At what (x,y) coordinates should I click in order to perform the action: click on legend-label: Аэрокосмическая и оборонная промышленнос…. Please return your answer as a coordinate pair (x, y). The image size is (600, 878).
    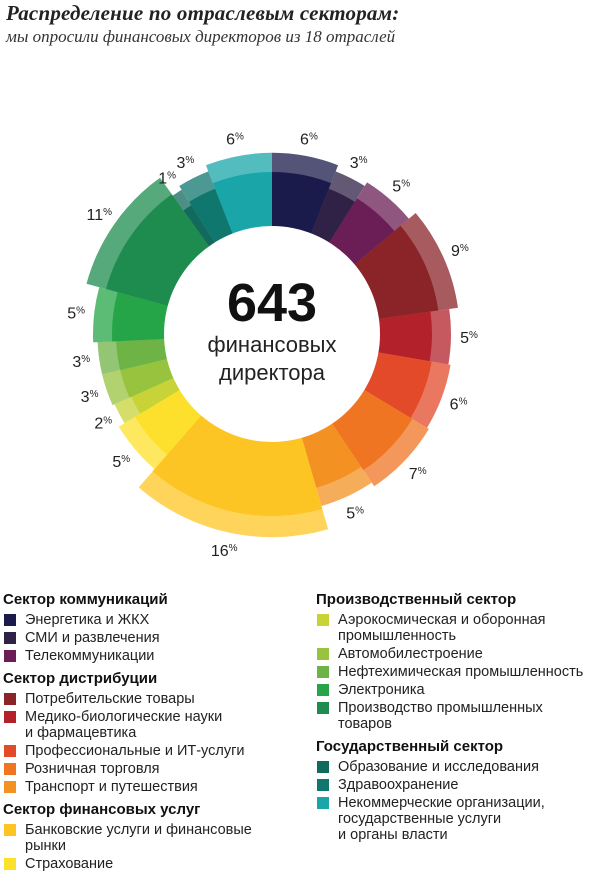
    Looking at the image, I should click on (442, 628).